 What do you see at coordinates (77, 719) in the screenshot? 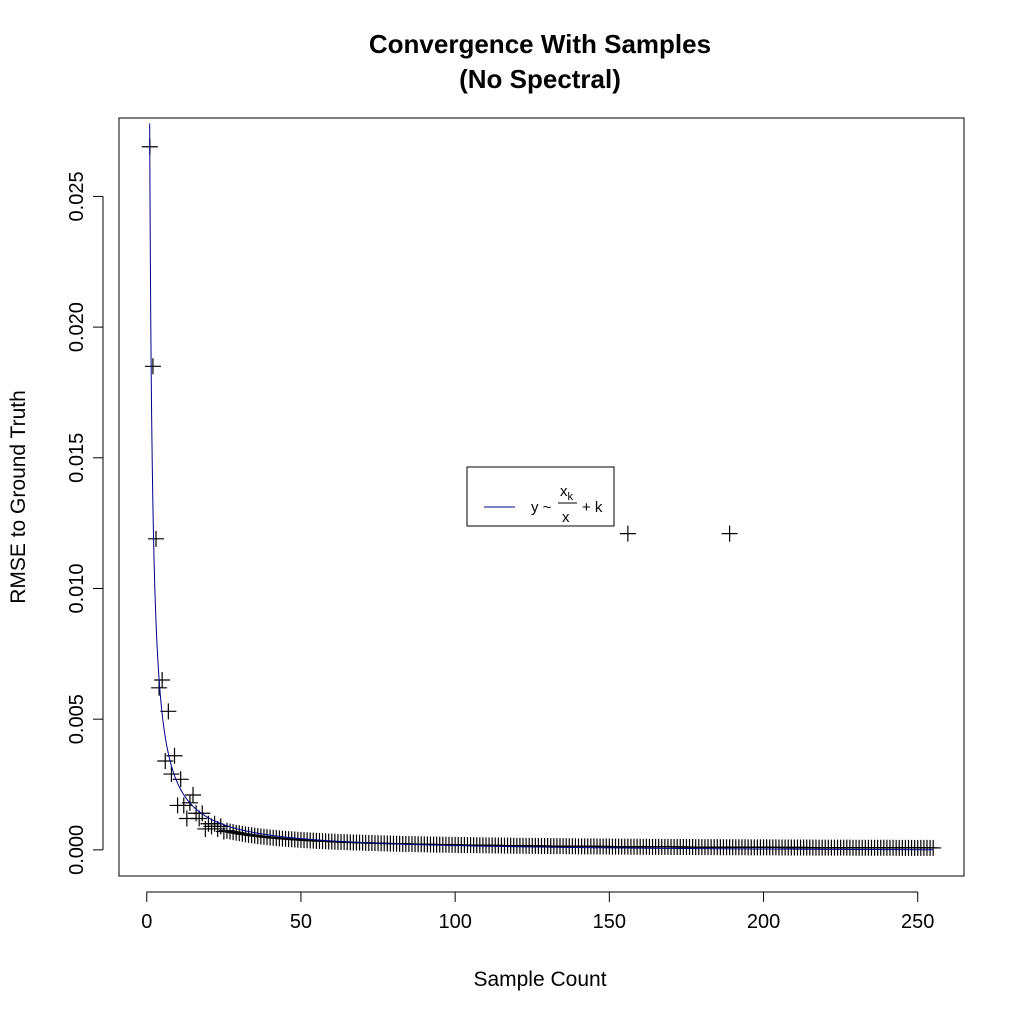
I see `y-tick-label: 0.005` at bounding box center [77, 719].